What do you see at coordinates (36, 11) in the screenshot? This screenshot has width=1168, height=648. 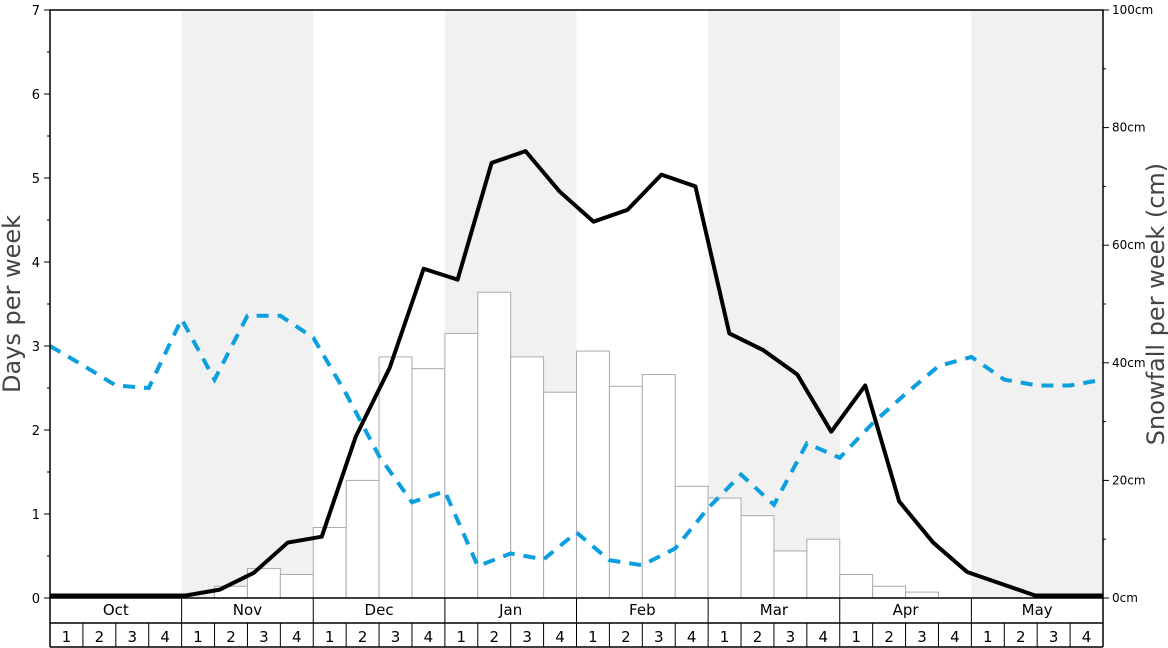 I see `left-tick-label: 7` at bounding box center [36, 11].